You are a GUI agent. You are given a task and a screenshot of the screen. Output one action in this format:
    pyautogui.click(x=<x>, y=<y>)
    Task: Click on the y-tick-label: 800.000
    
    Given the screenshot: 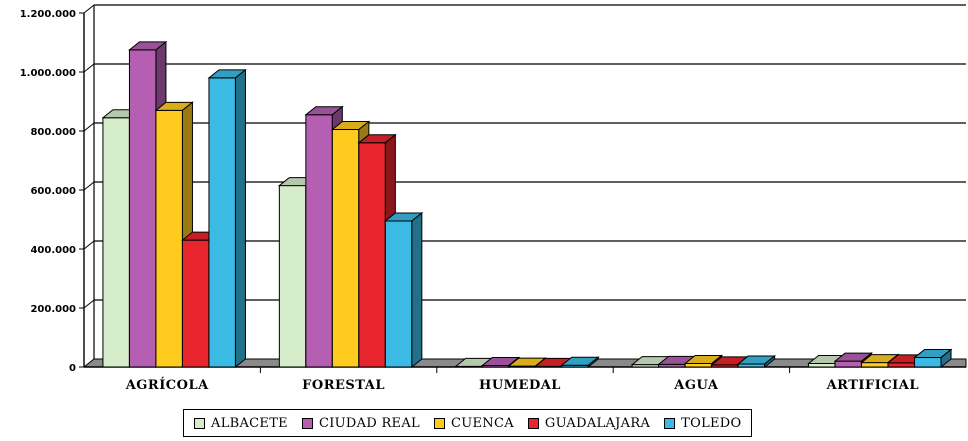 What is the action you would take?
    pyautogui.click(x=53, y=132)
    